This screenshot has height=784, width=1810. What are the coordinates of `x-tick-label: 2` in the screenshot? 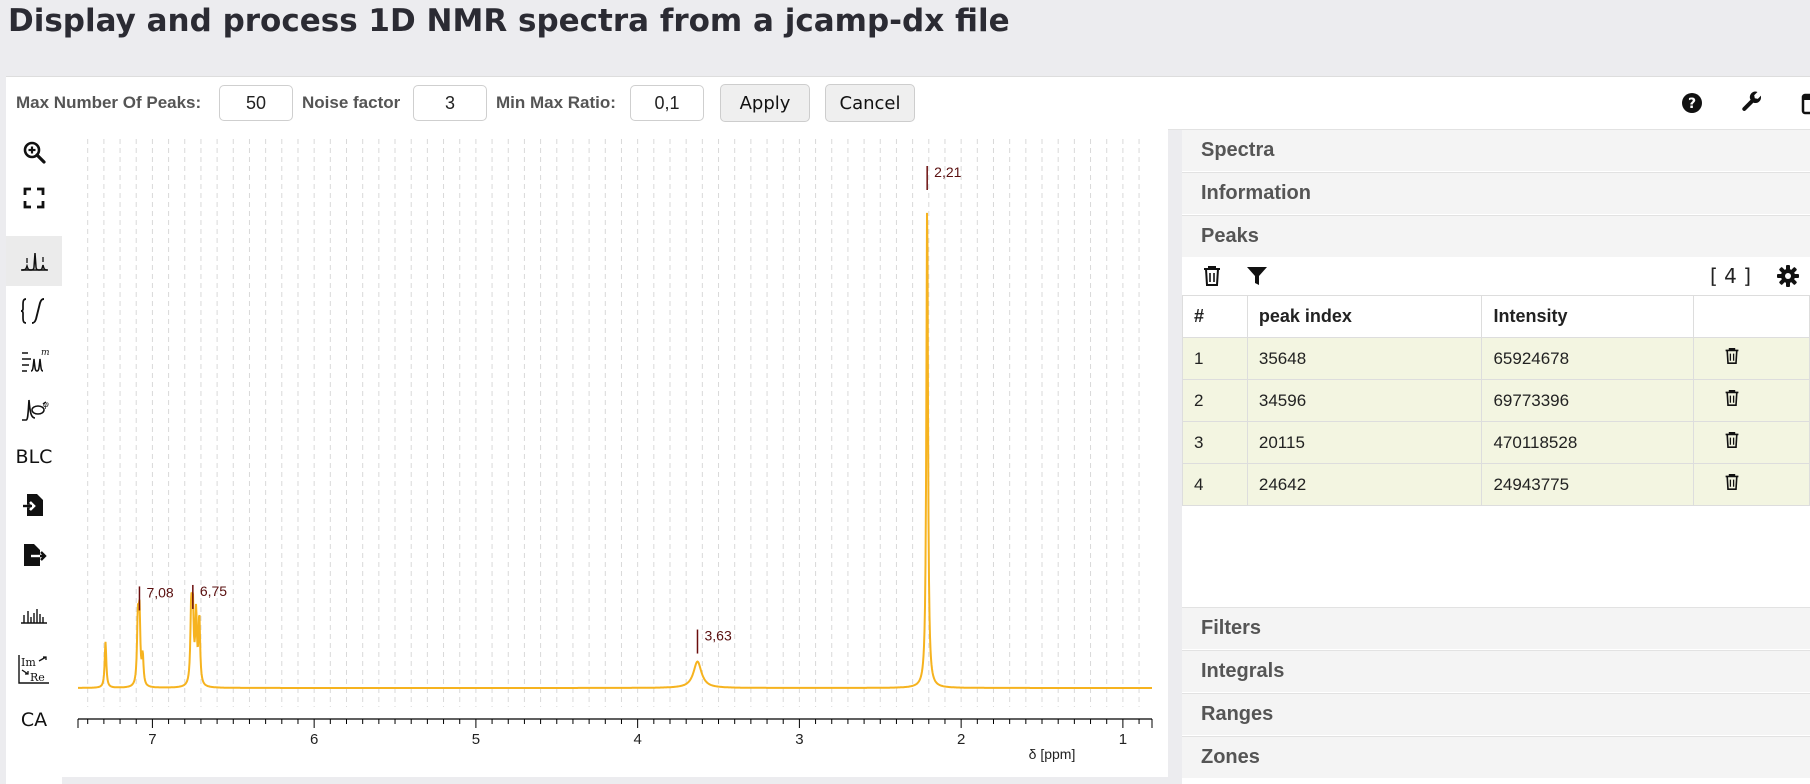 It's located at (961, 739).